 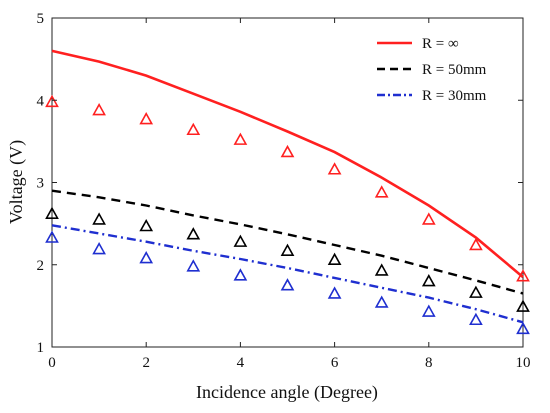 What do you see at coordinates (454, 96) in the screenshot?
I see `legend-label-2: R = 30mm` at bounding box center [454, 96].